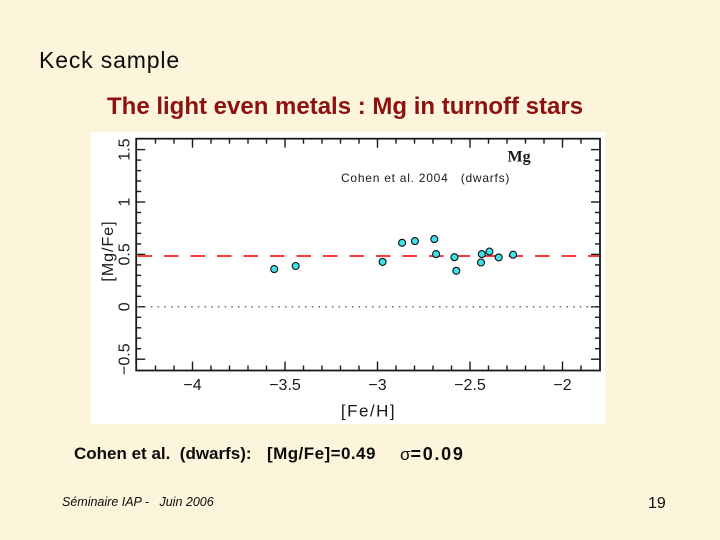 The image size is (720, 540). Describe the element at coordinates (285, 385) in the screenshot. I see `svg-text: −3.5` at that location.